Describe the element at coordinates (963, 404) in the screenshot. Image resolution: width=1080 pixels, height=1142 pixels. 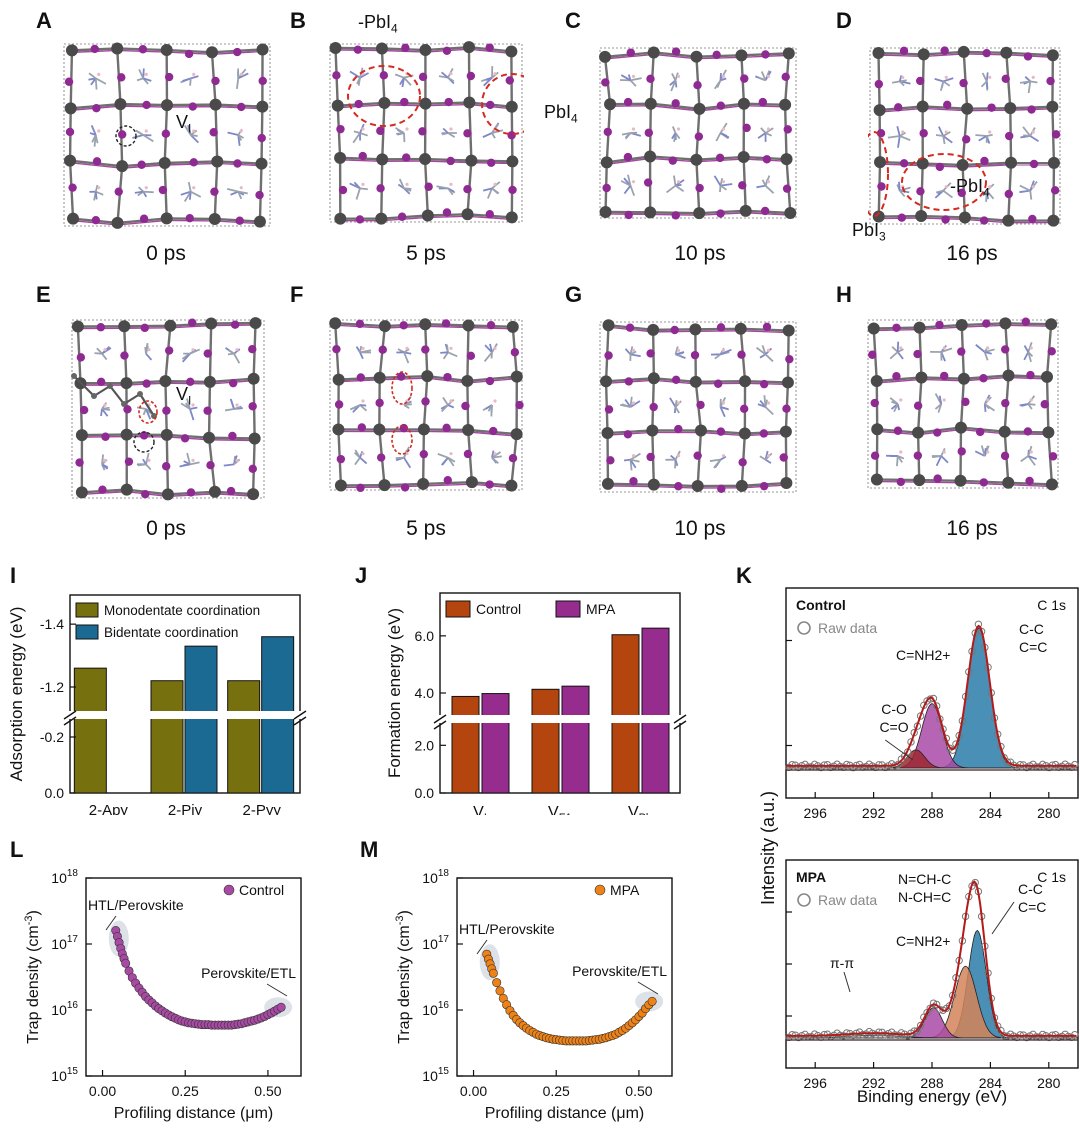
I see `structure-h` at that location.